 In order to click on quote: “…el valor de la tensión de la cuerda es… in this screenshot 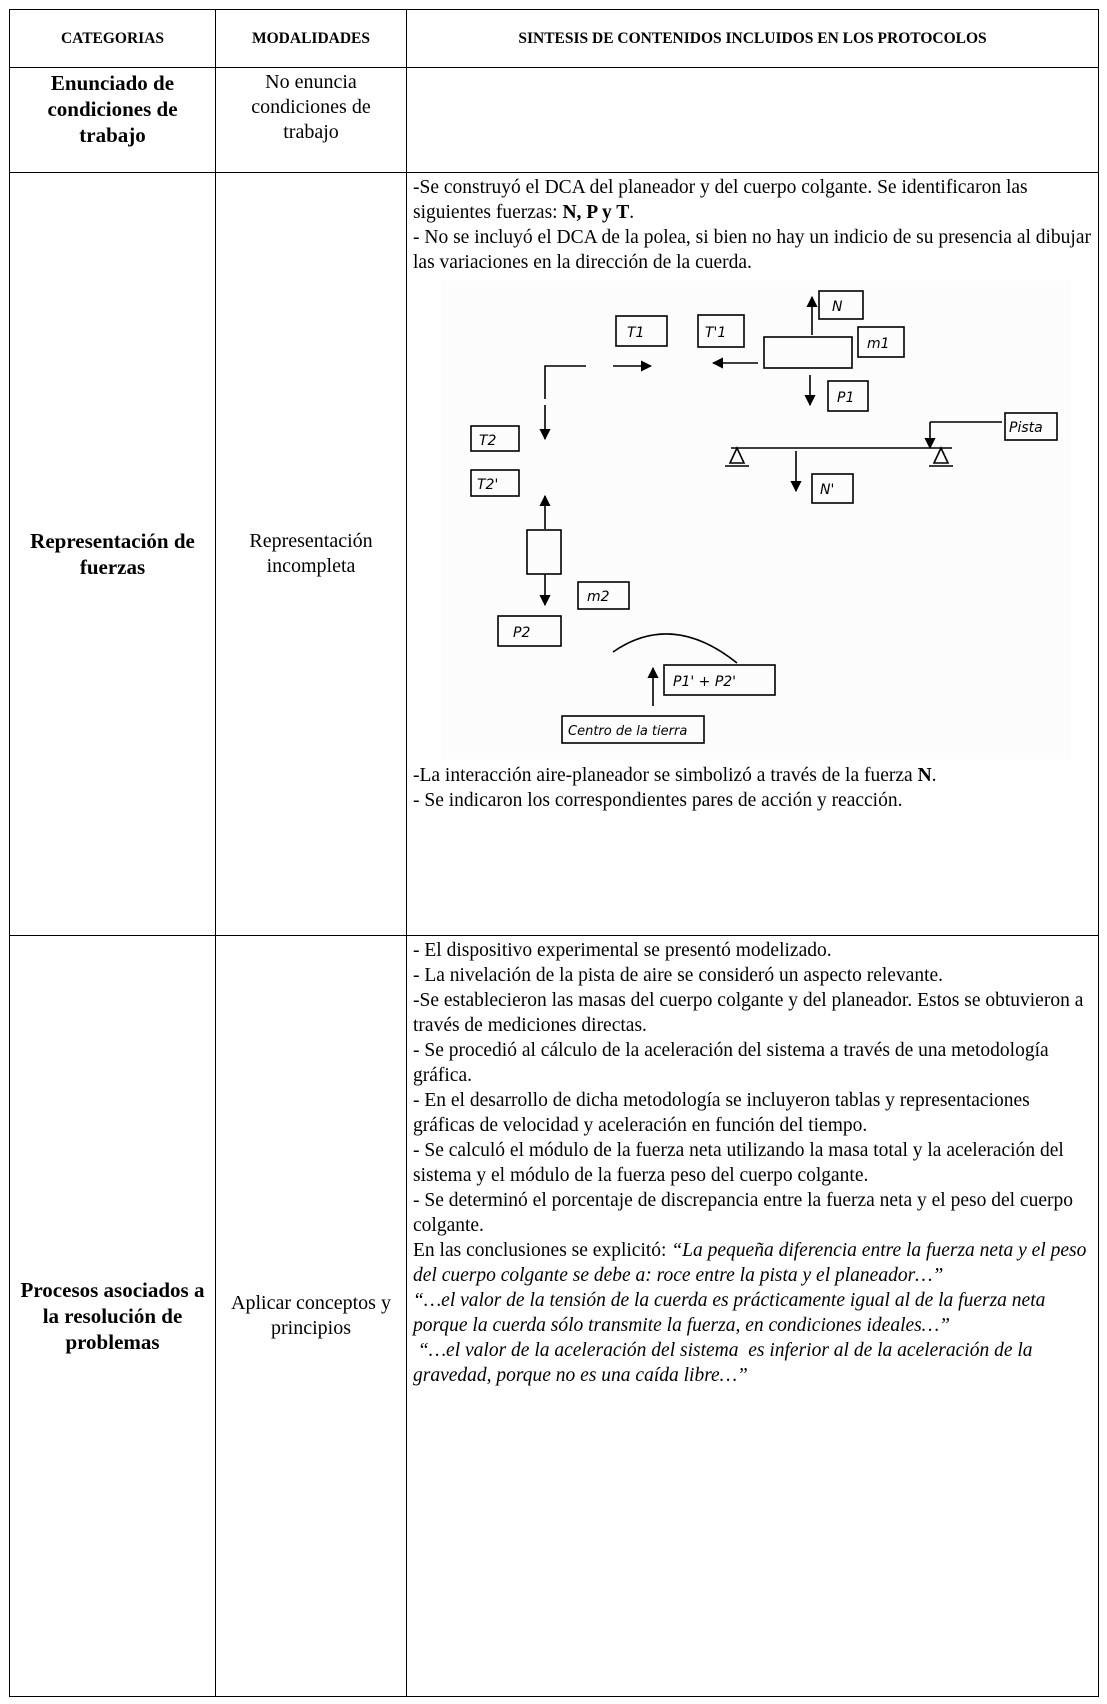, I will do `click(729, 1313)`.